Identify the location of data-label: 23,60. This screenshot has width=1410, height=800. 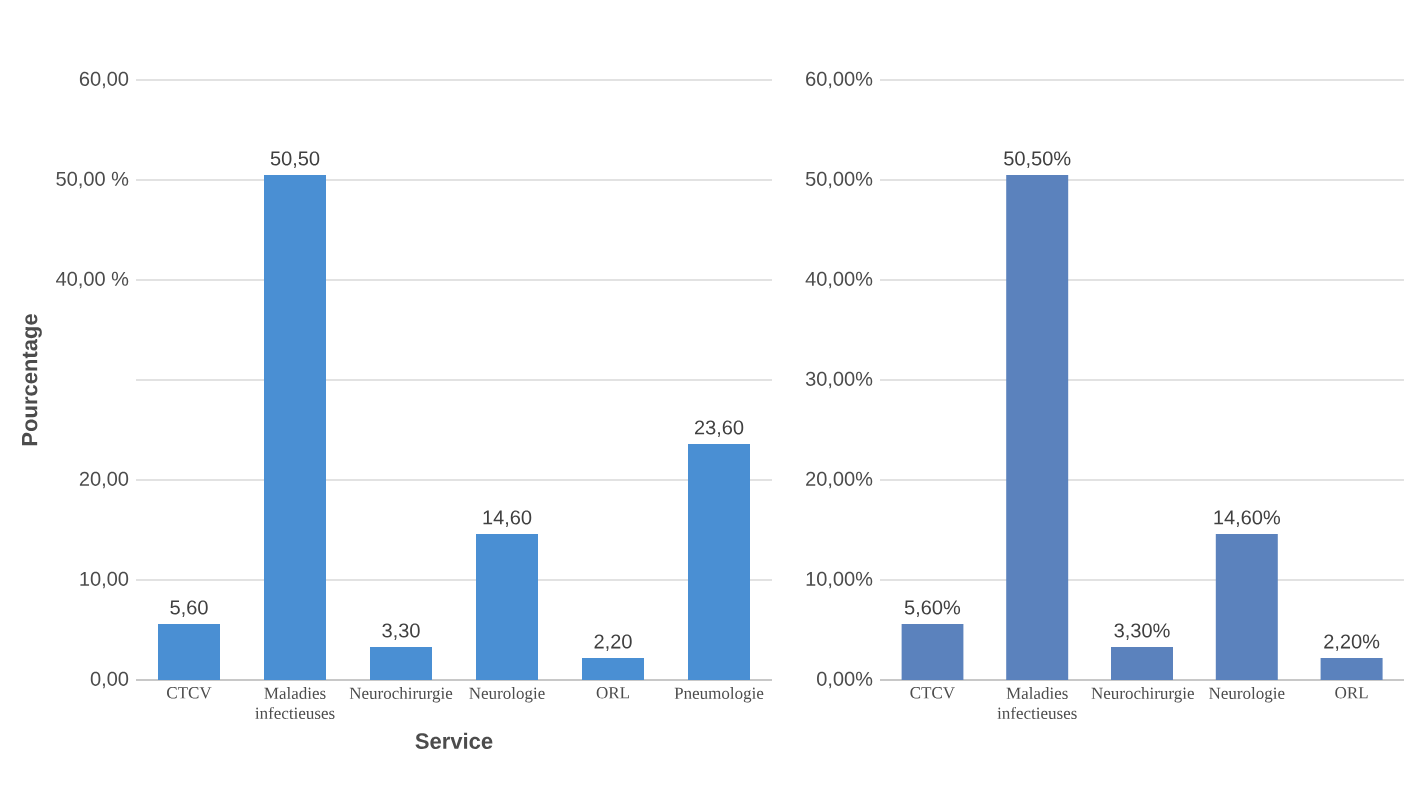
(719, 428).